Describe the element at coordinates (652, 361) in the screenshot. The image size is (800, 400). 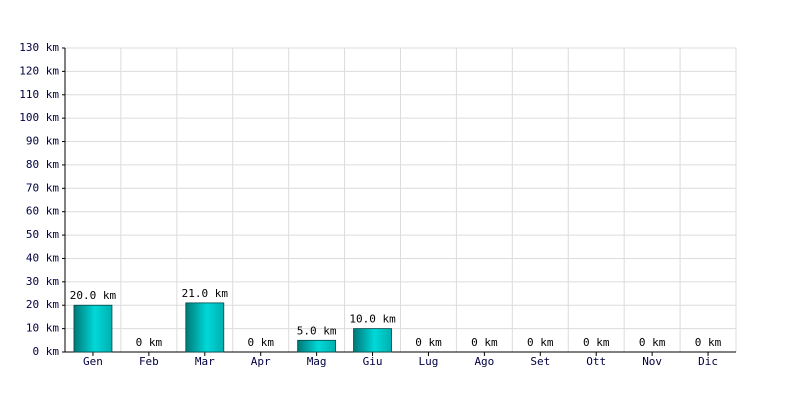
I see `x-tick-label: Nov` at that location.